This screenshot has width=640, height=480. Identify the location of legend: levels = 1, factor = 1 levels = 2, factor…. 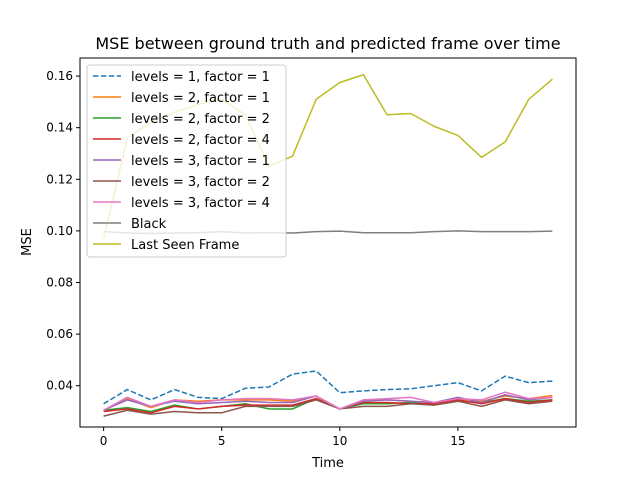
(186, 161).